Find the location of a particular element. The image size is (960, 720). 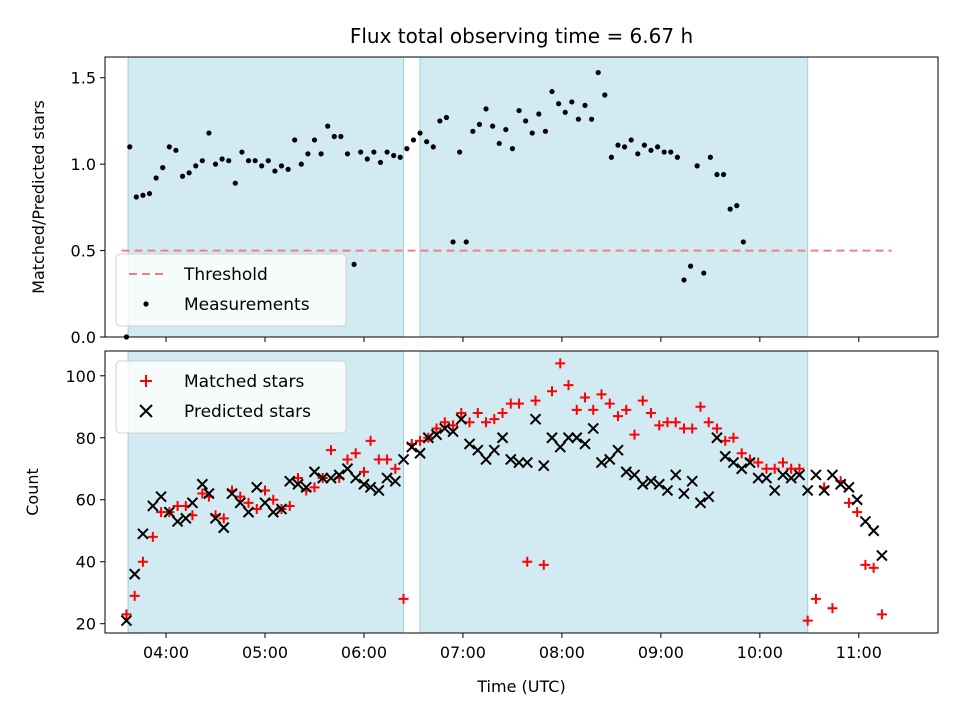

y-tick-label: 100 is located at coordinates (80, 376).